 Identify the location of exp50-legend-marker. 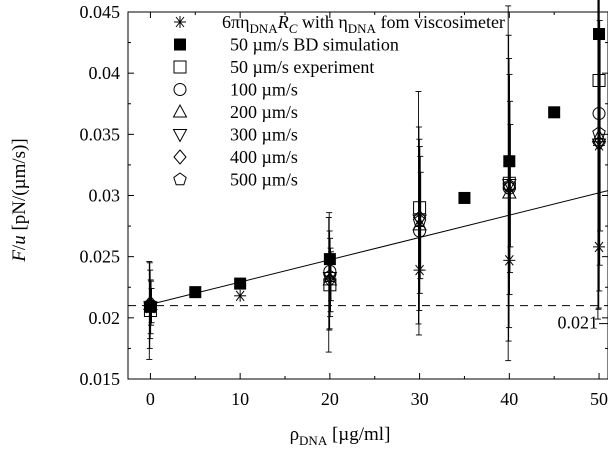
(180, 67).